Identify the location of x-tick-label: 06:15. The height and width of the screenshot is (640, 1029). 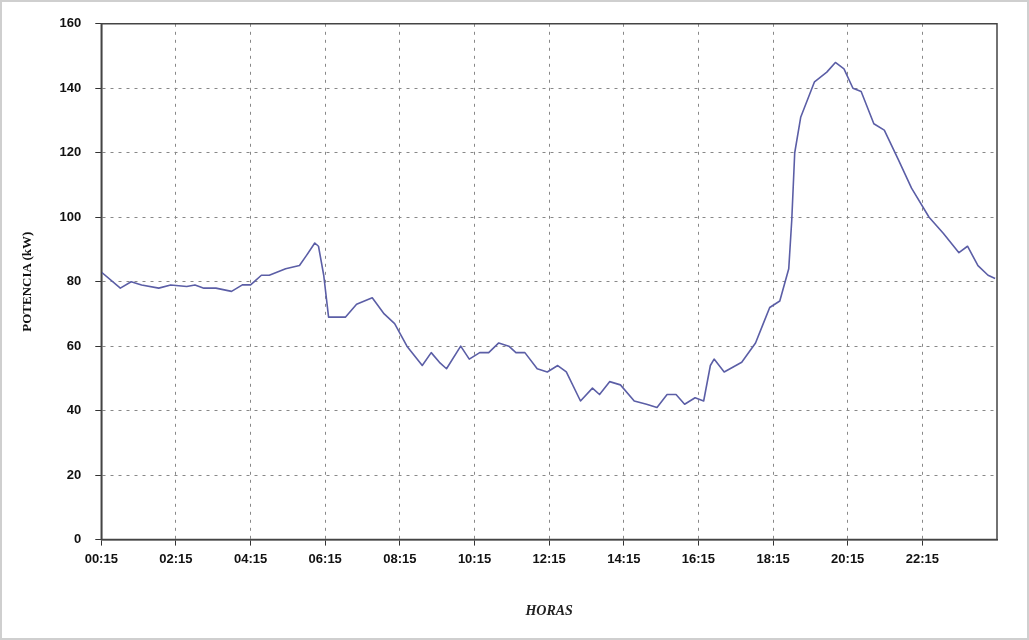
(325, 558).